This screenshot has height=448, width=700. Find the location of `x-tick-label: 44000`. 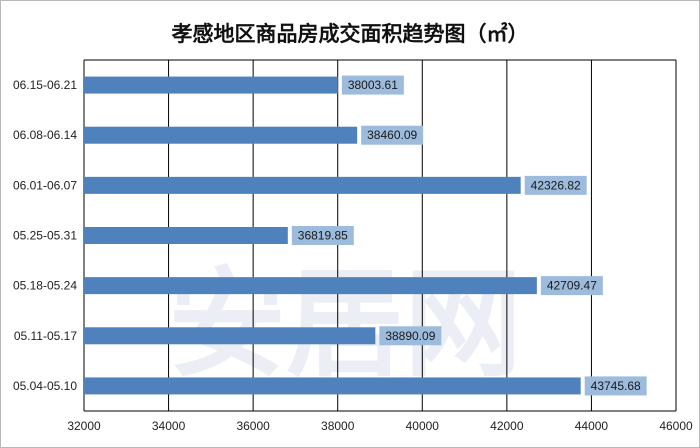

x-tick-label: 44000 is located at coordinates (592, 426).